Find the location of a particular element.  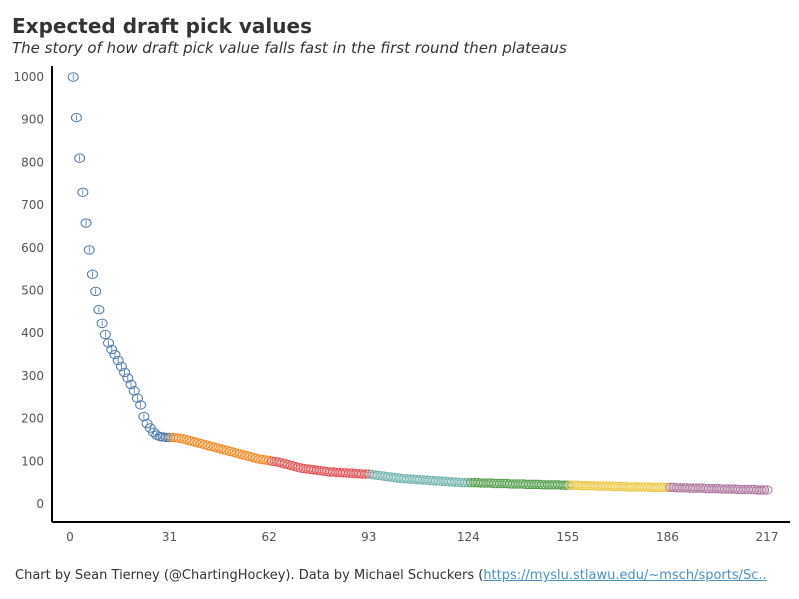

y-tick-label: 300 is located at coordinates (32, 376).